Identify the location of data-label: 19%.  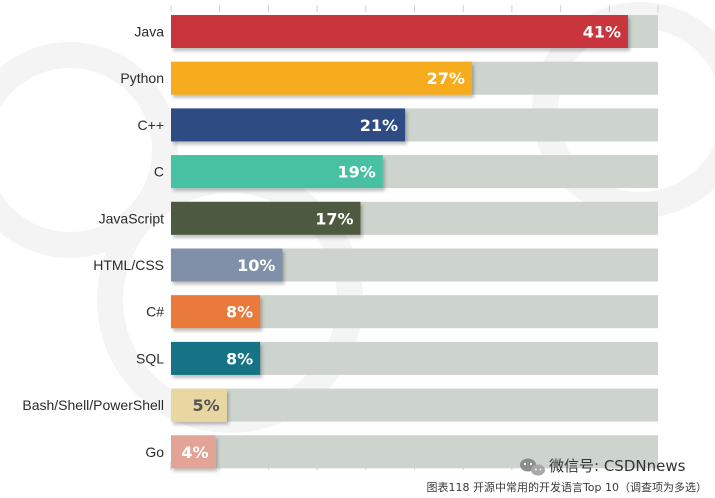
(356, 172).